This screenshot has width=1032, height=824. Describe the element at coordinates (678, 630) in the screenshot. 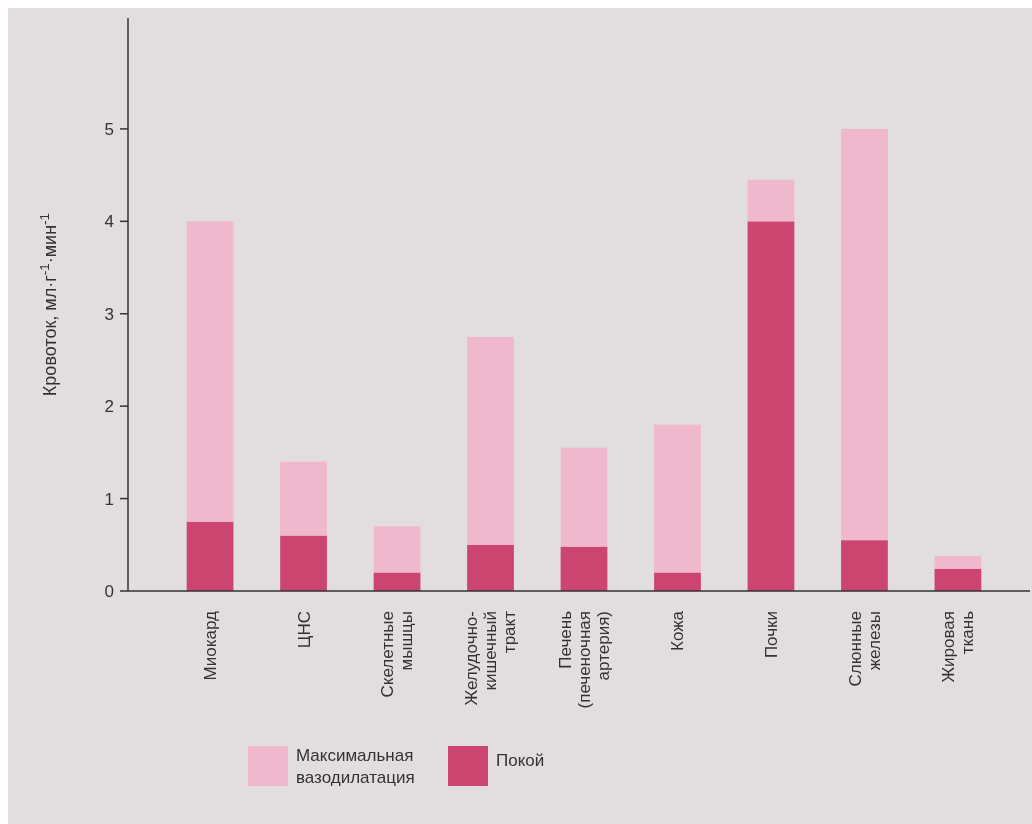

I see `x-tick-label: Кожа` at that location.